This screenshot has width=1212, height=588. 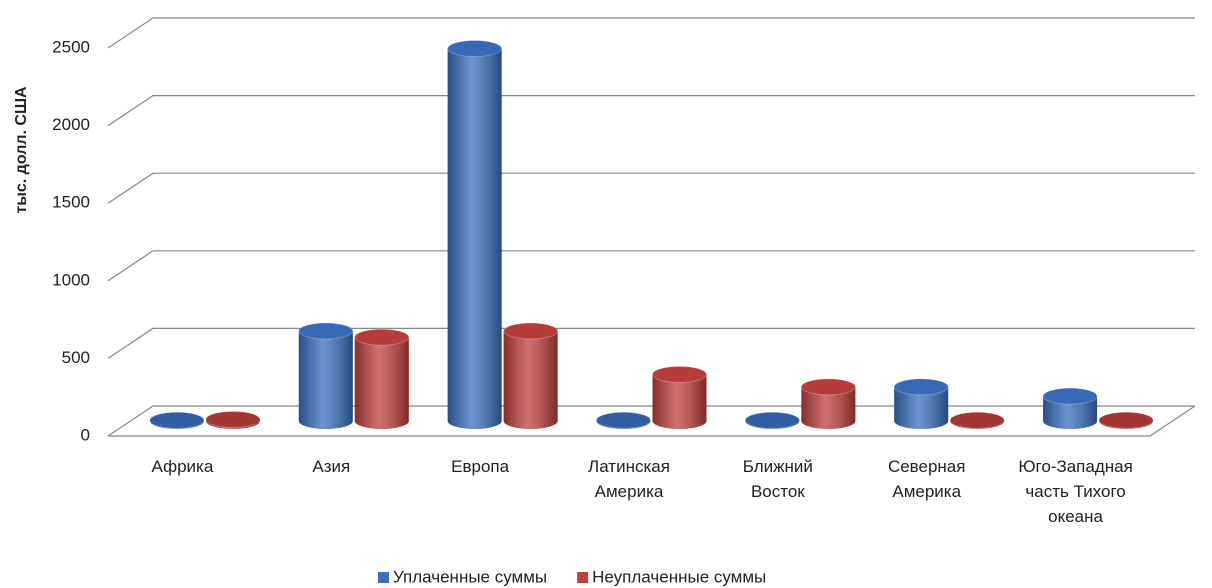 I want to click on x-tick-label-line: Северная, so click(x=927, y=466).